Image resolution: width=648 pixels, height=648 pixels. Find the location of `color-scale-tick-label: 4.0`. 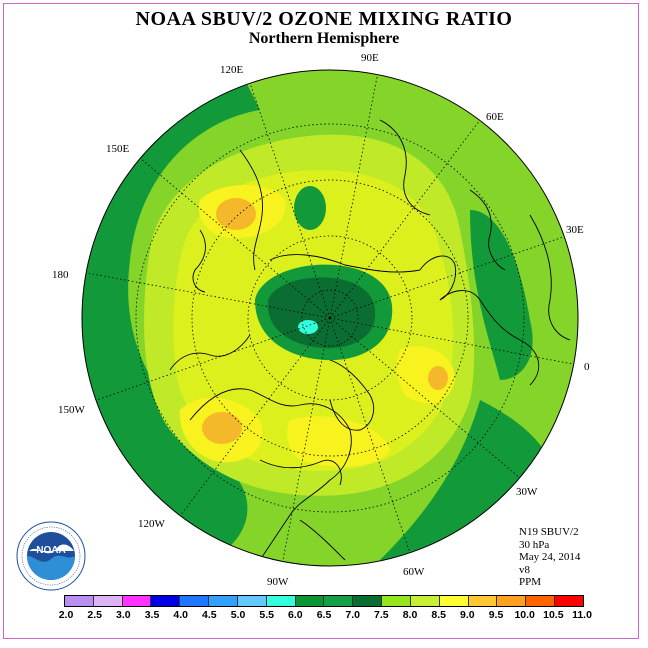

color-scale-tick-label: 4.0 is located at coordinates (180, 615).